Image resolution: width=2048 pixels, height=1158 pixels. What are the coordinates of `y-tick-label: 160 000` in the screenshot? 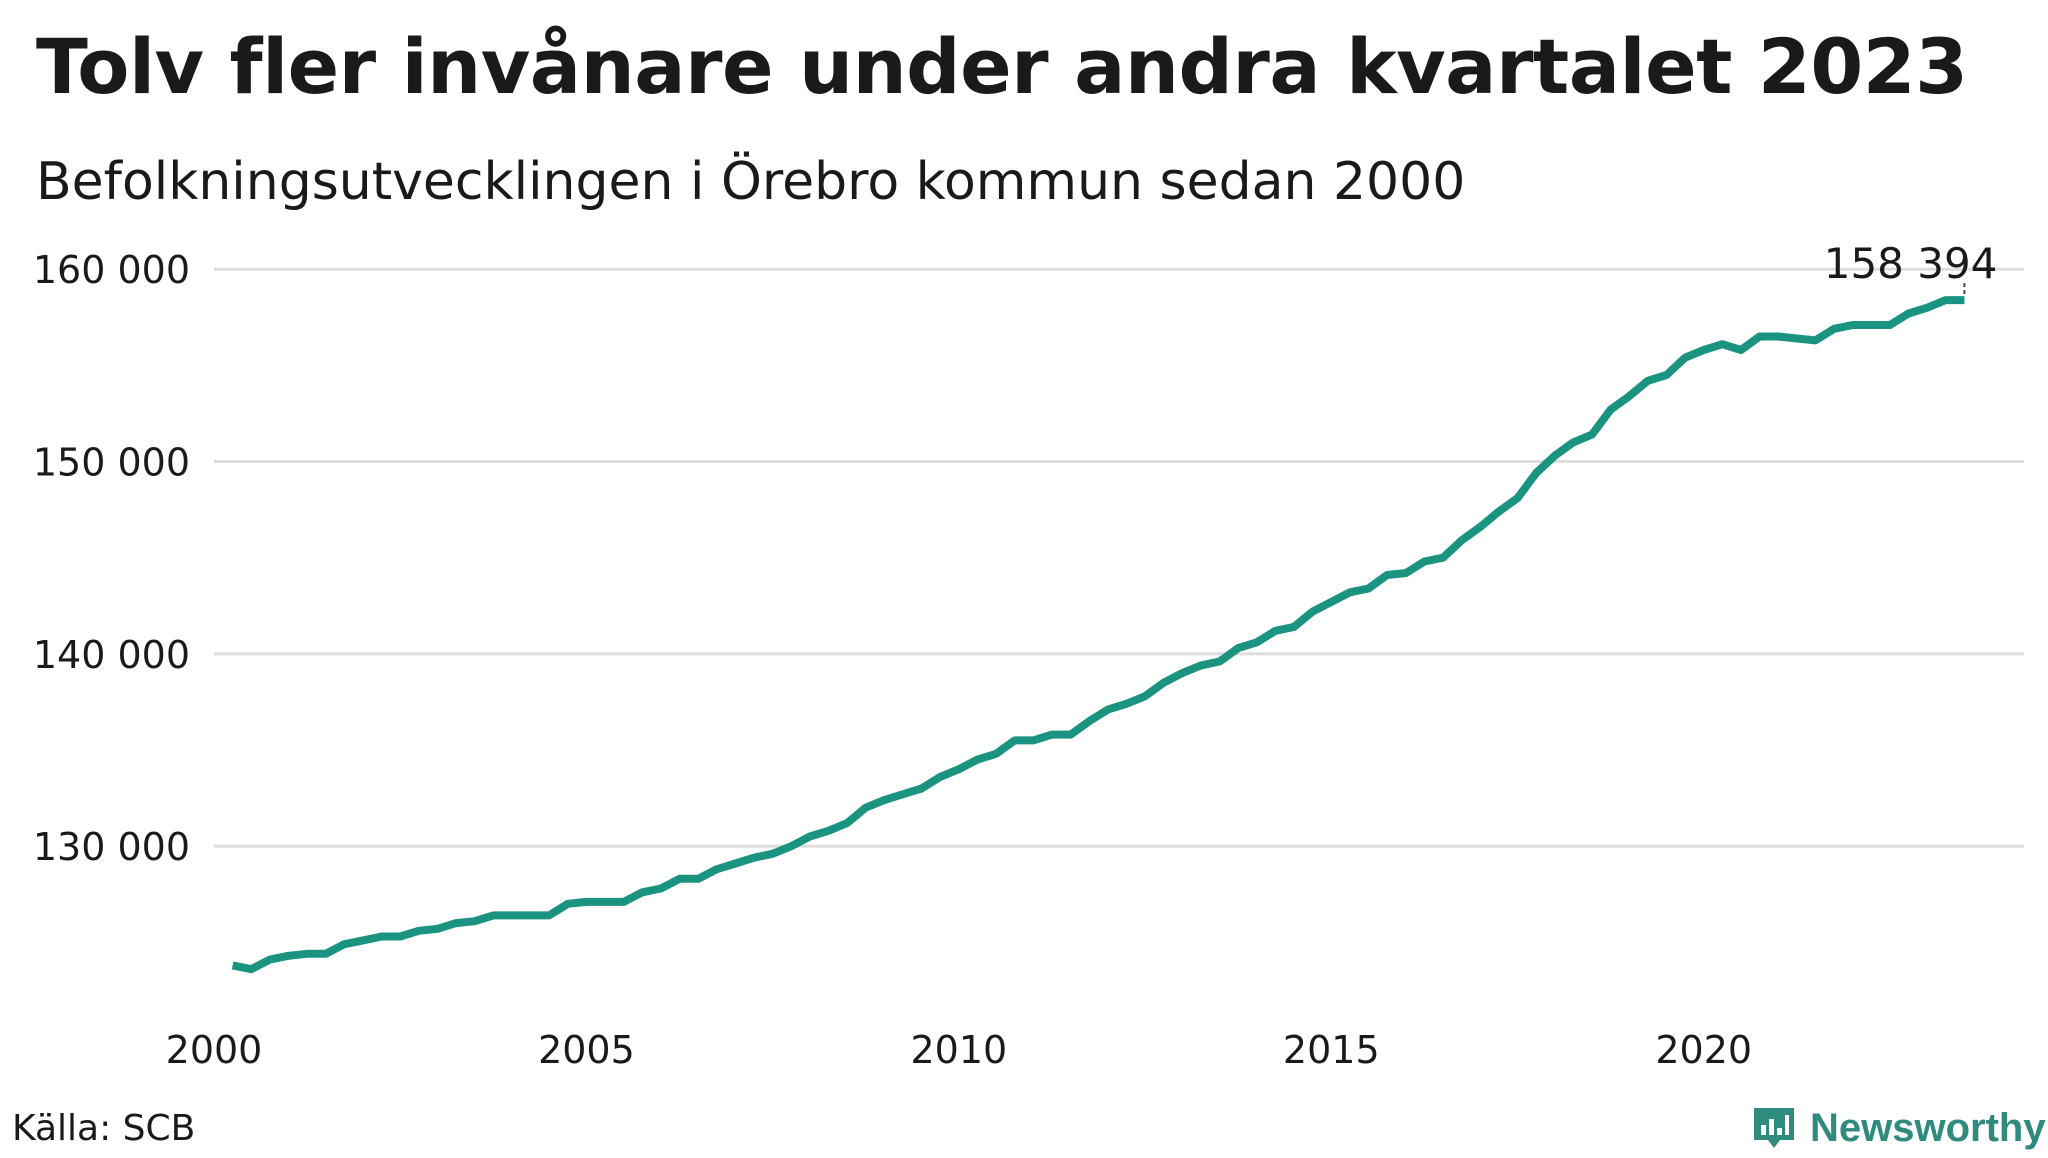 It's located at (111, 270).